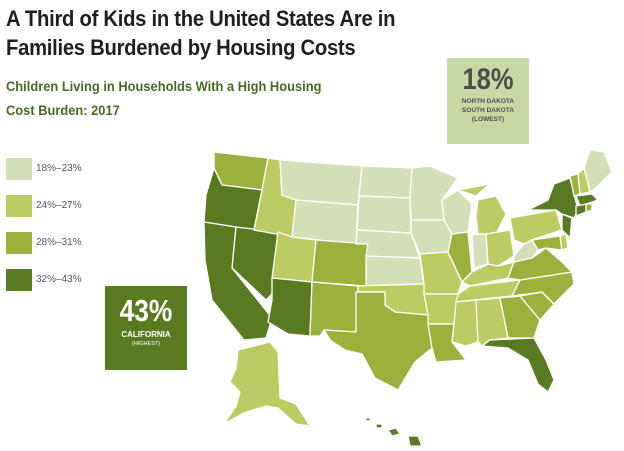 The height and width of the screenshot is (451, 624). What do you see at coordinates (394, 432) in the screenshot?
I see `state-hawaii` at bounding box center [394, 432].